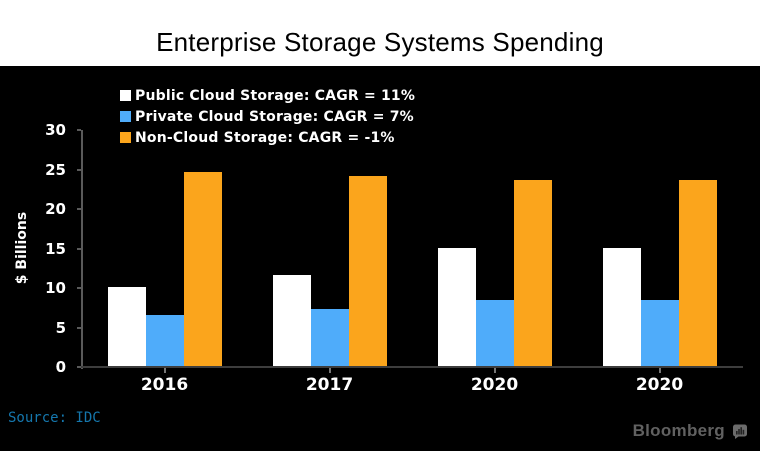 The image size is (760, 451). What do you see at coordinates (60, 367) in the screenshot?
I see `y-tick-label: 0` at bounding box center [60, 367].